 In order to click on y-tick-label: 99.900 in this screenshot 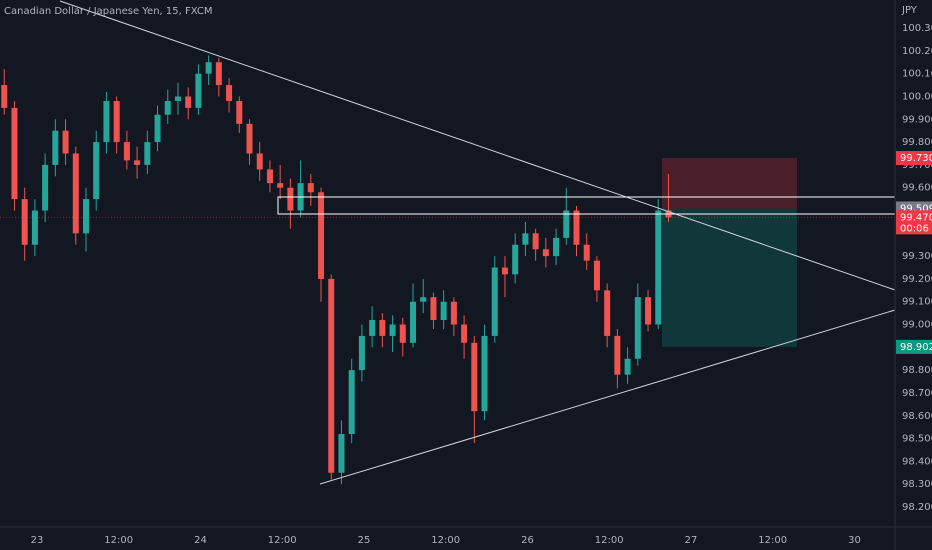, I will do `click(917, 119)`.